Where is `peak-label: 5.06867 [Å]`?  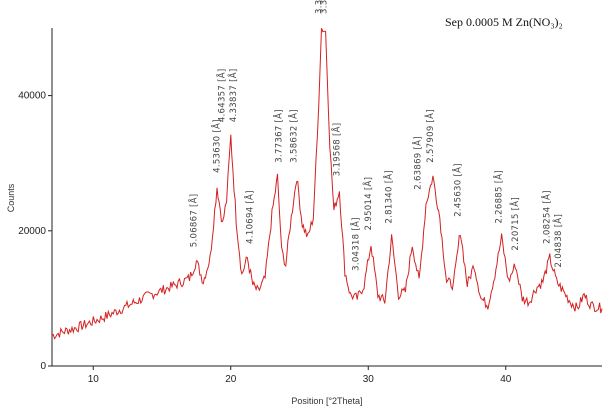 peak-label: 5.06867 [Å] is located at coordinates (193, 221).